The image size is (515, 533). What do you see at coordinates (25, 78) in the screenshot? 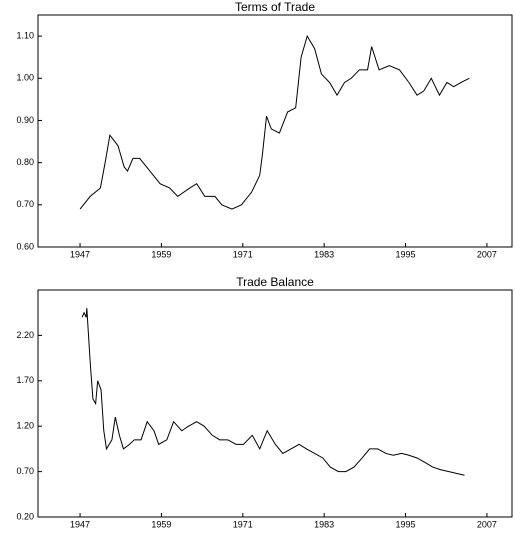
I see `y-tick-label: 1.00` at bounding box center [25, 78].